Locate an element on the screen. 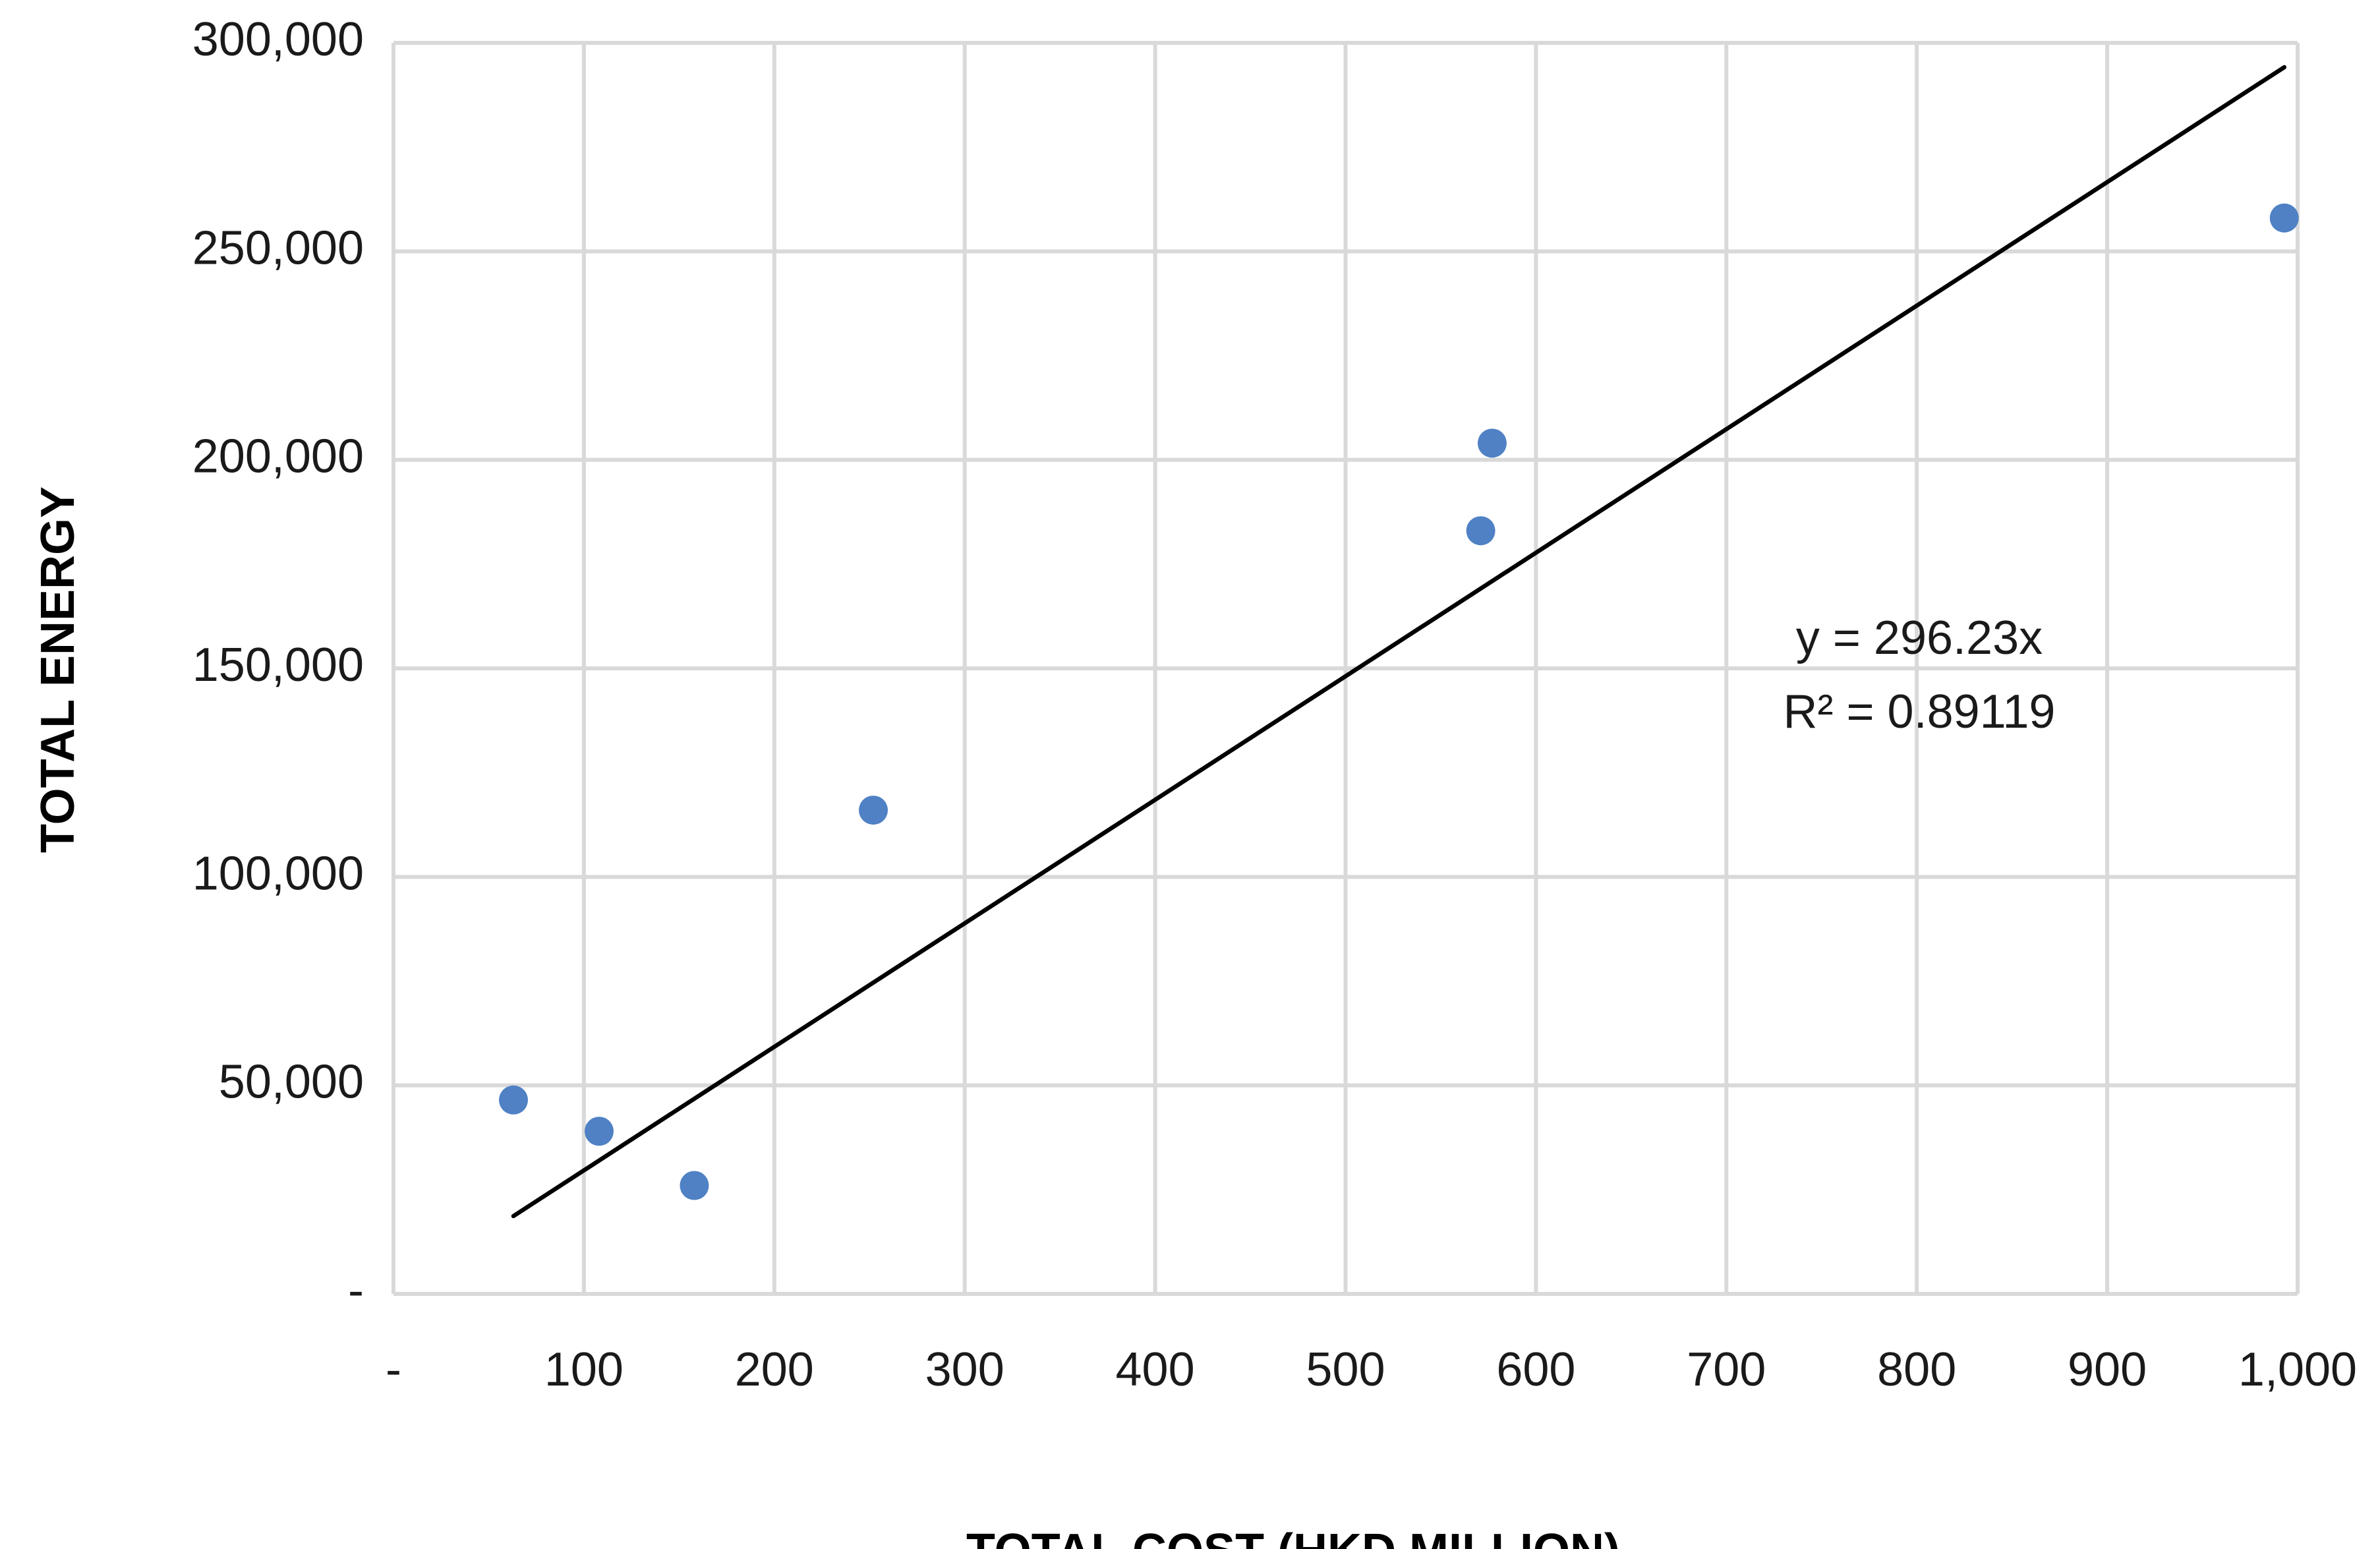 The width and height of the screenshot is (2380, 1549). x-tick-label: 700 is located at coordinates (1726, 1369).